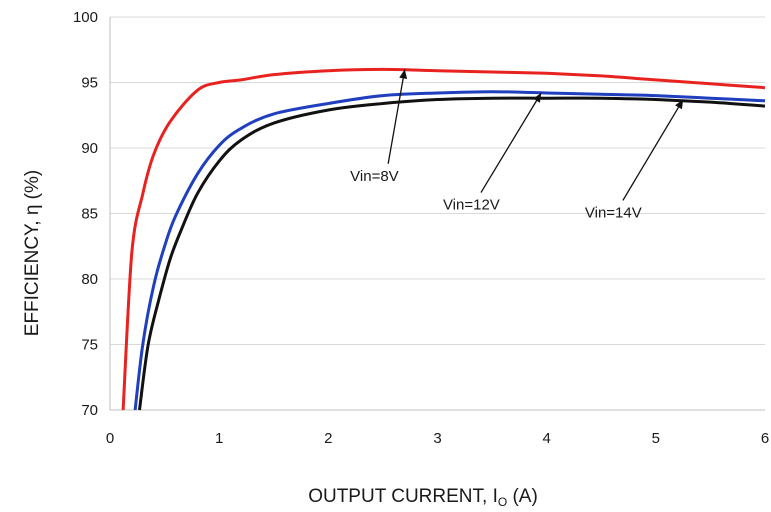 Image resolution: width=771 pixels, height=512 pixels. What do you see at coordinates (765, 438) in the screenshot?
I see `x-tick-label: 6` at bounding box center [765, 438].